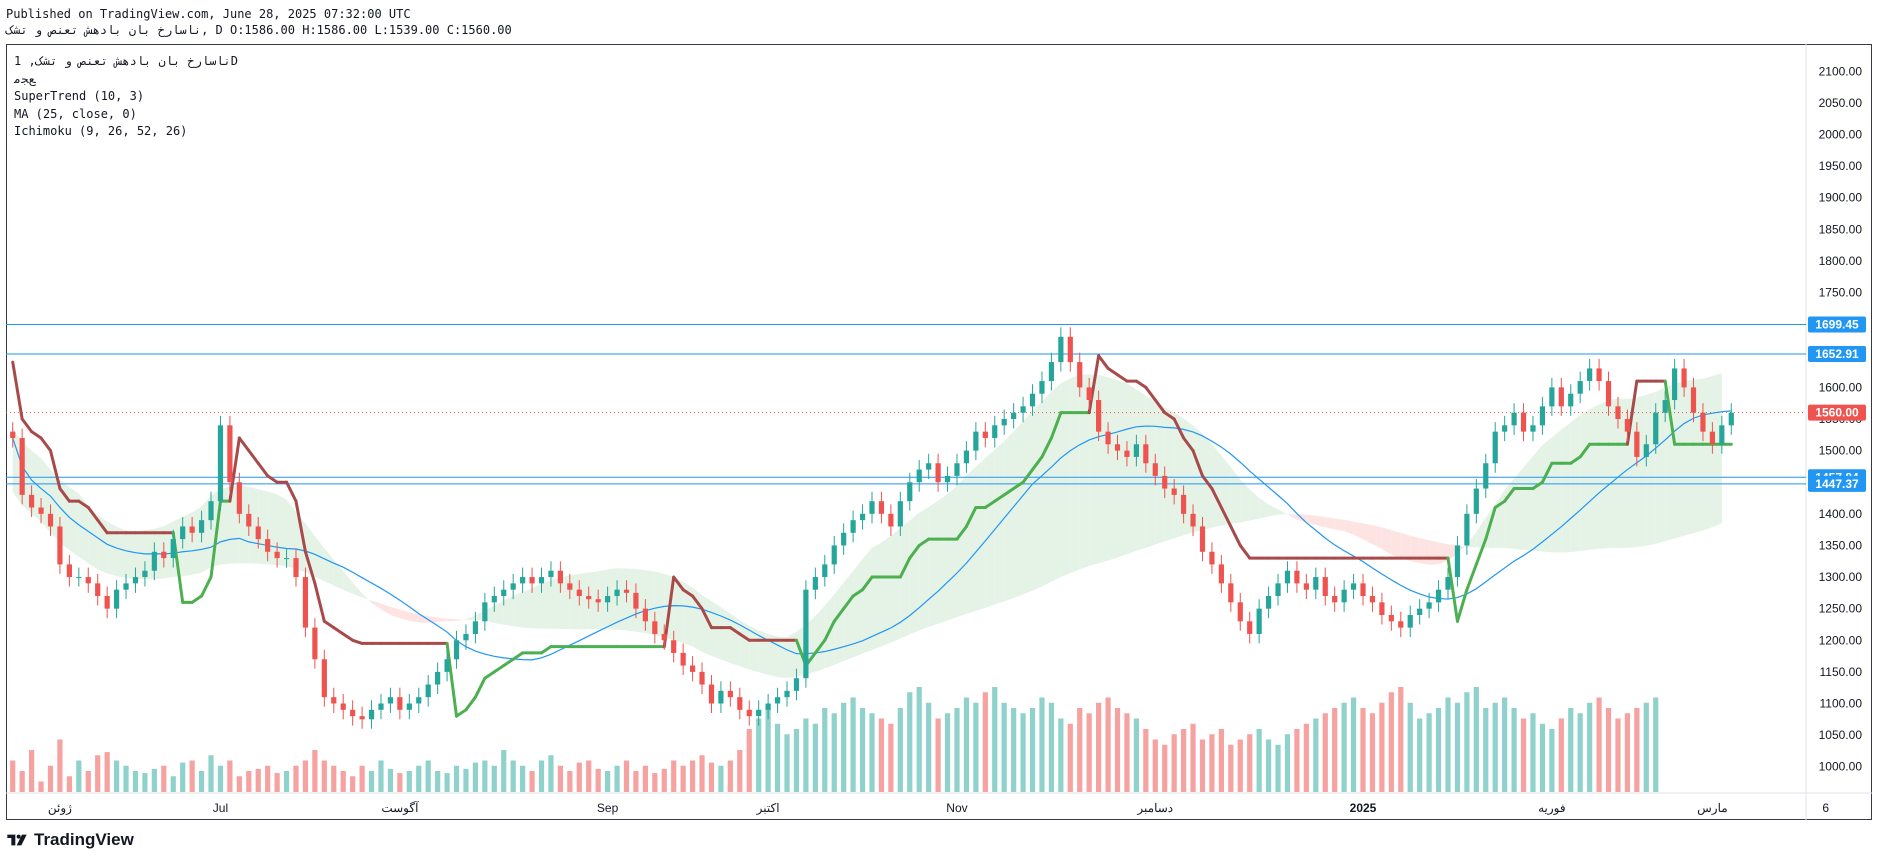 This screenshot has height=858, width=1878. What do you see at coordinates (101, 131) in the screenshot?
I see `legend-ichimoku: Ichimoku (9, 26, 52, 26)` at bounding box center [101, 131].